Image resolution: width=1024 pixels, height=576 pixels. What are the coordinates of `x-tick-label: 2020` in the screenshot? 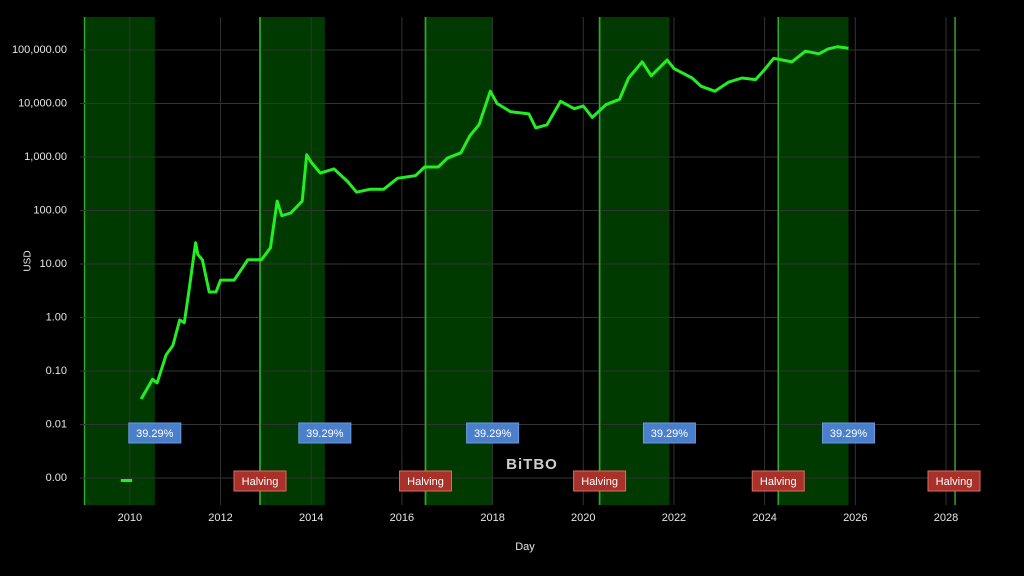 It's located at (583, 518).